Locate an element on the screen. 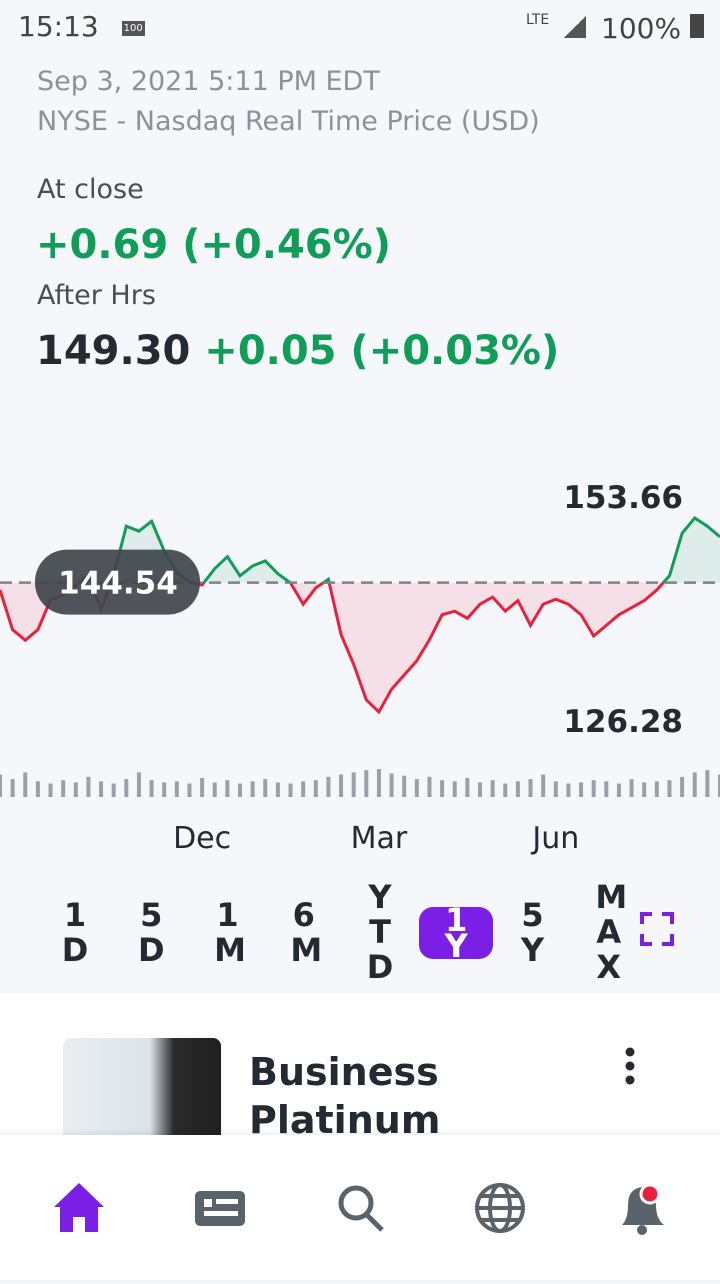 This screenshot has width=720, height=1284. notifications-tab is located at coordinates (643, 1209).